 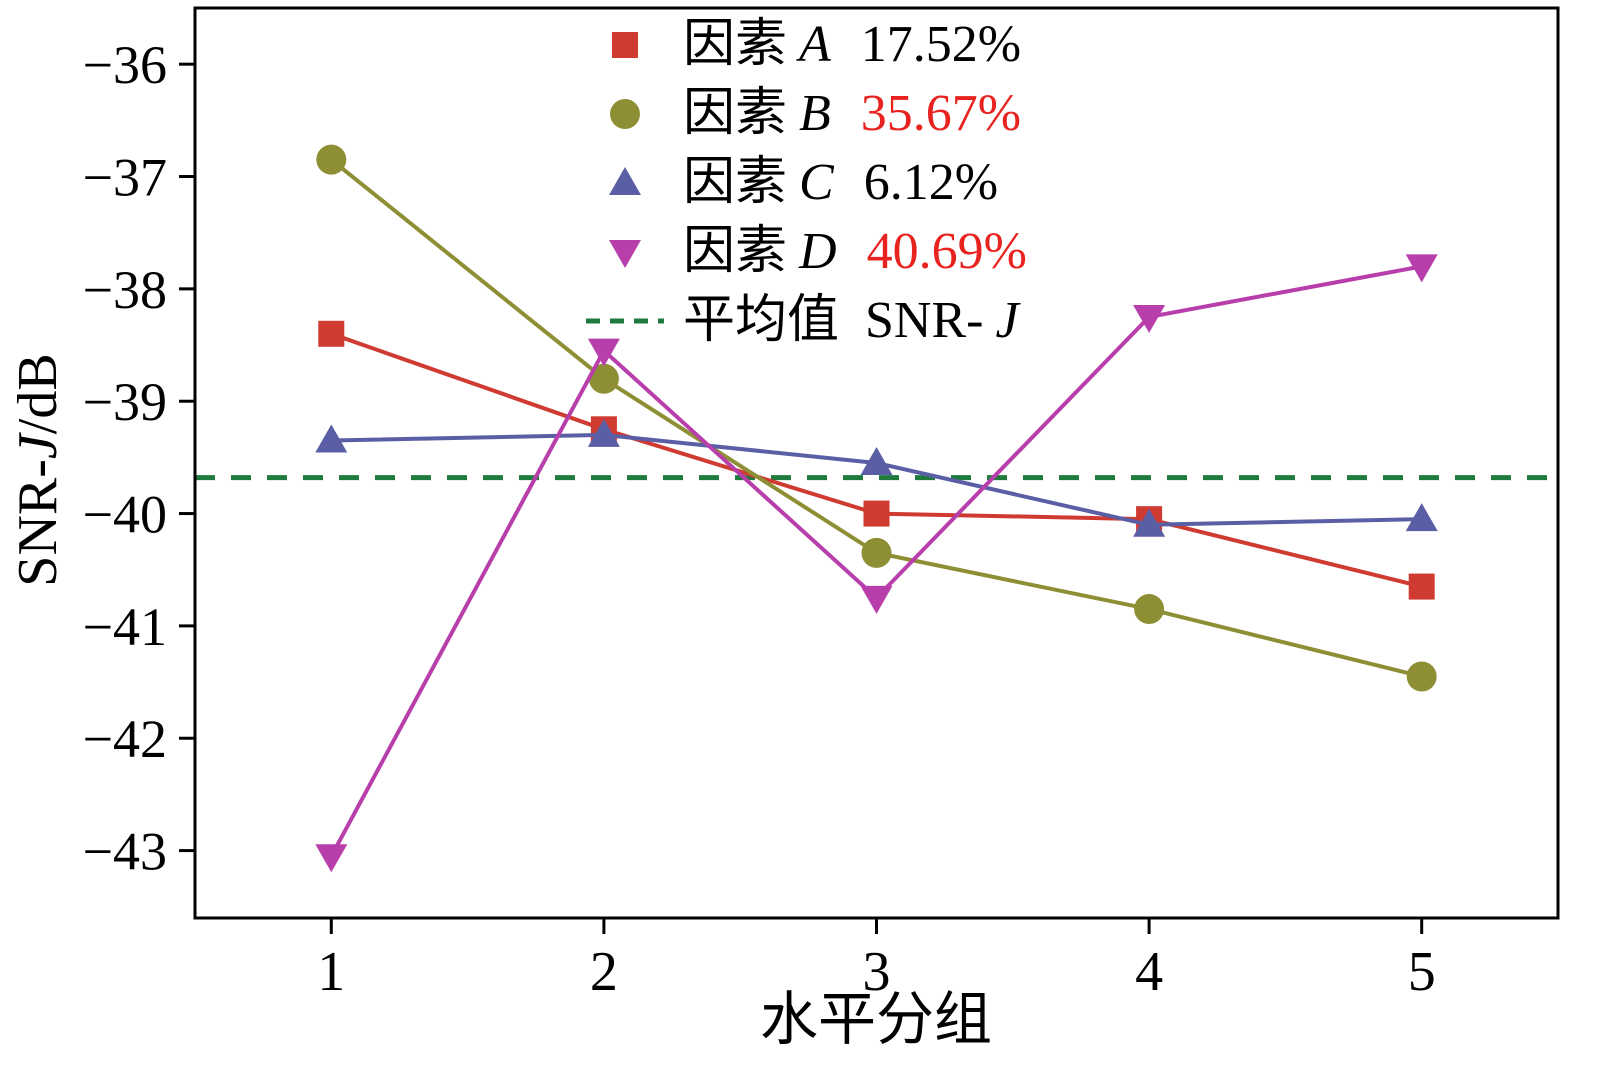 What do you see at coordinates (815, 44) in the screenshot?
I see `legend-variable: A` at bounding box center [815, 44].